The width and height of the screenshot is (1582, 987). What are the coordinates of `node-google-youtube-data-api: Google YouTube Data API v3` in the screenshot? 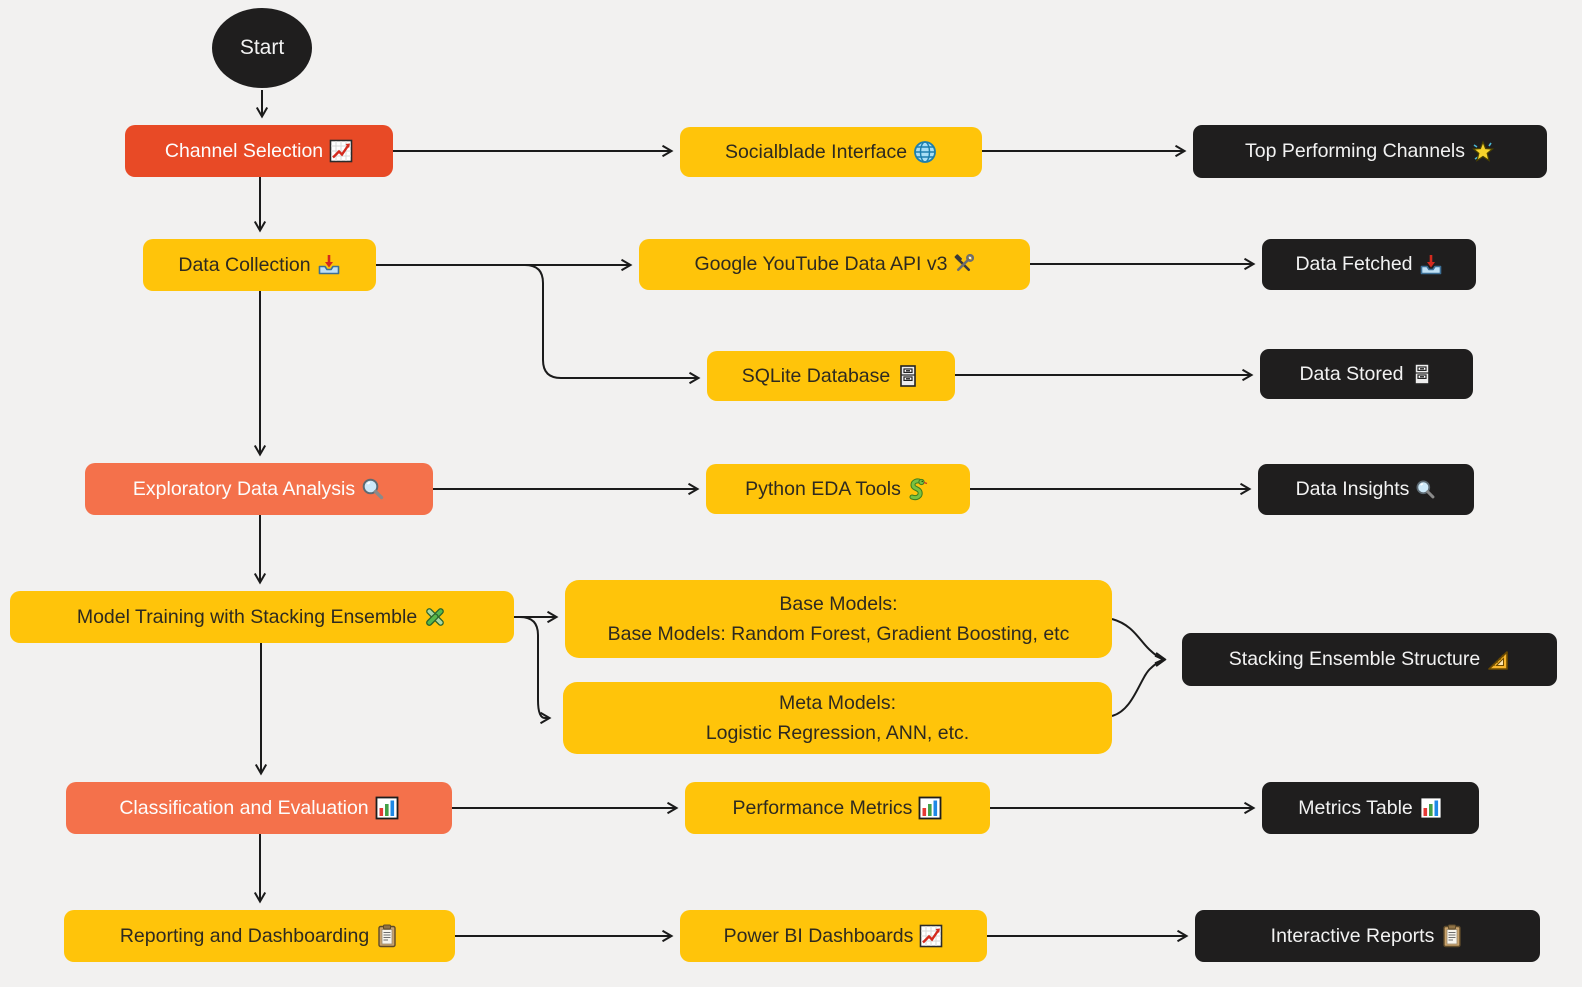 It's located at (834, 264).